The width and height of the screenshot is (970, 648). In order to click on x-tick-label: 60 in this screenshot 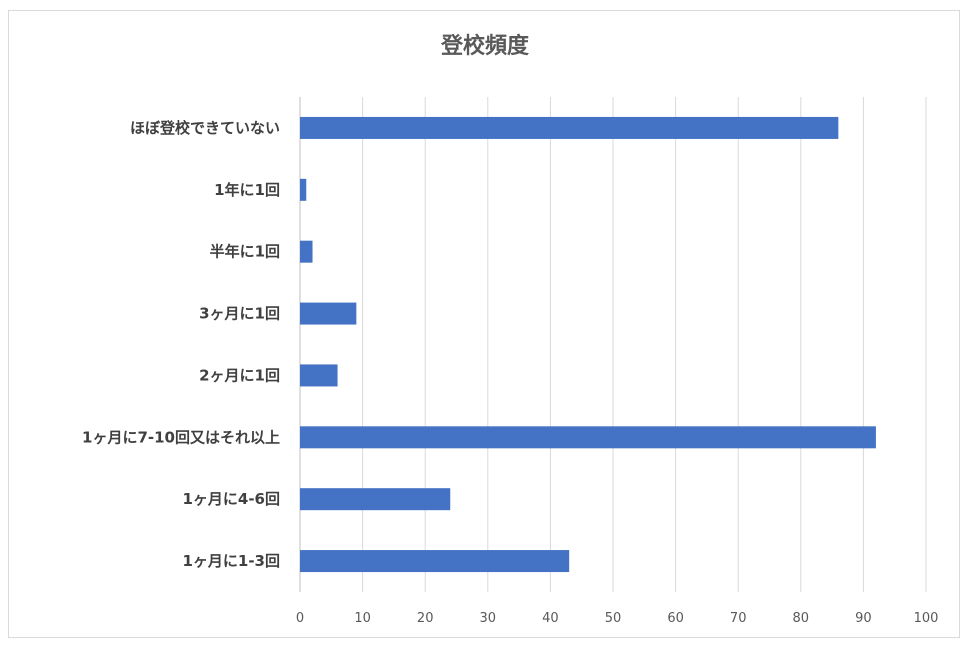, I will do `click(675, 618)`.